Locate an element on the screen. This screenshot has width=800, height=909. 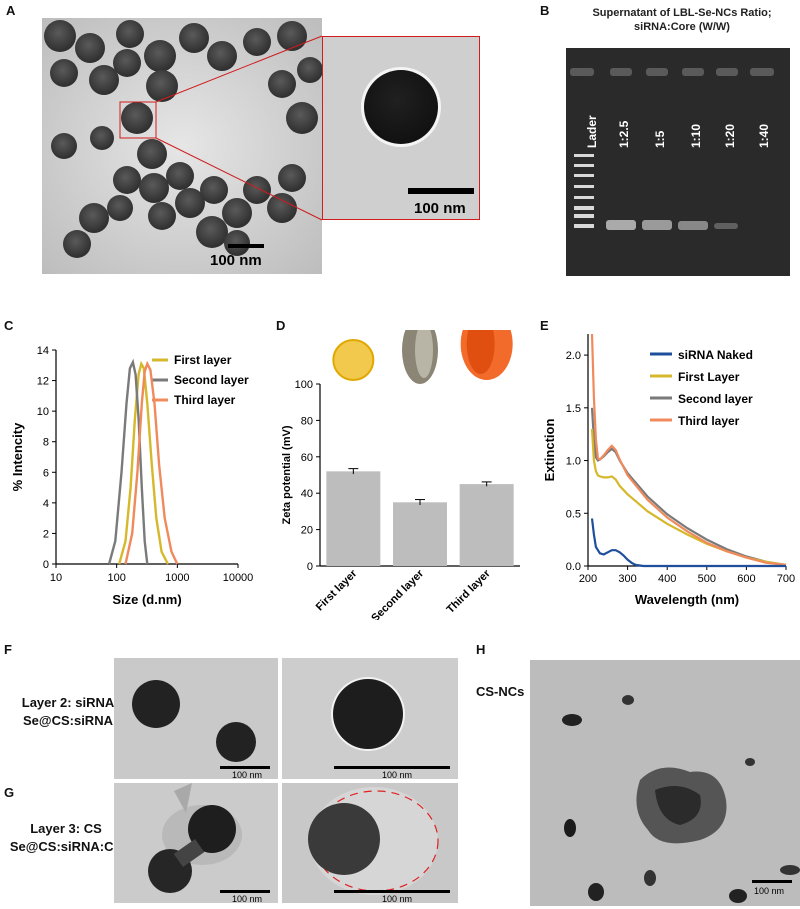
layer-3-label: Layer 3: CS Se@CS:siRNA:CS is located at coordinates (66, 838).